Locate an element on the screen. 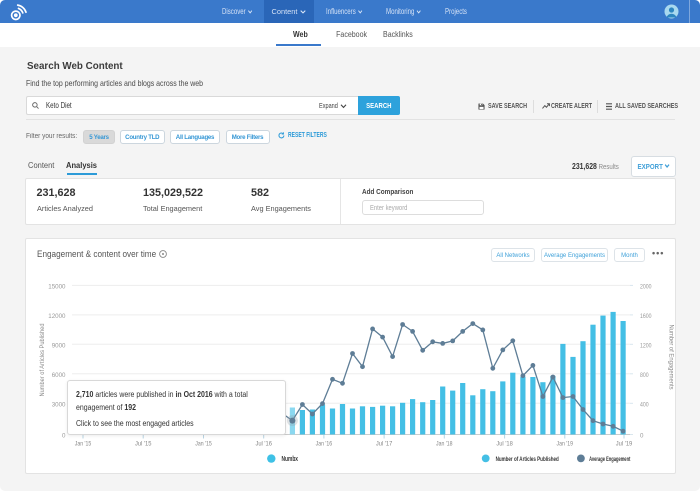 The width and height of the screenshot is (700, 491). svg-text: 12000 is located at coordinates (57, 316).